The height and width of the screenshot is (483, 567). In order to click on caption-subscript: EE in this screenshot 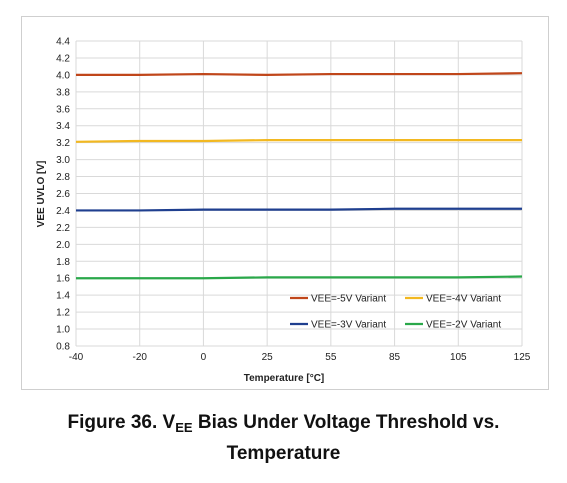, I will do `click(184, 427)`.